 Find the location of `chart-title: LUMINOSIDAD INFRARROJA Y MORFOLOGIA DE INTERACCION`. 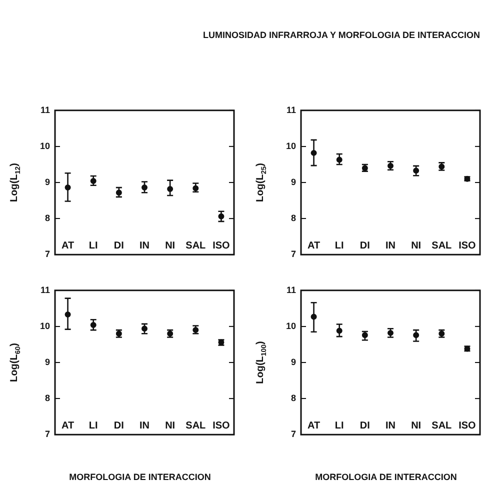

chart-title: LUMINOSIDAD INFRARROJA Y MORFOLOGIA DE INTERACCION is located at coordinates (341, 35).